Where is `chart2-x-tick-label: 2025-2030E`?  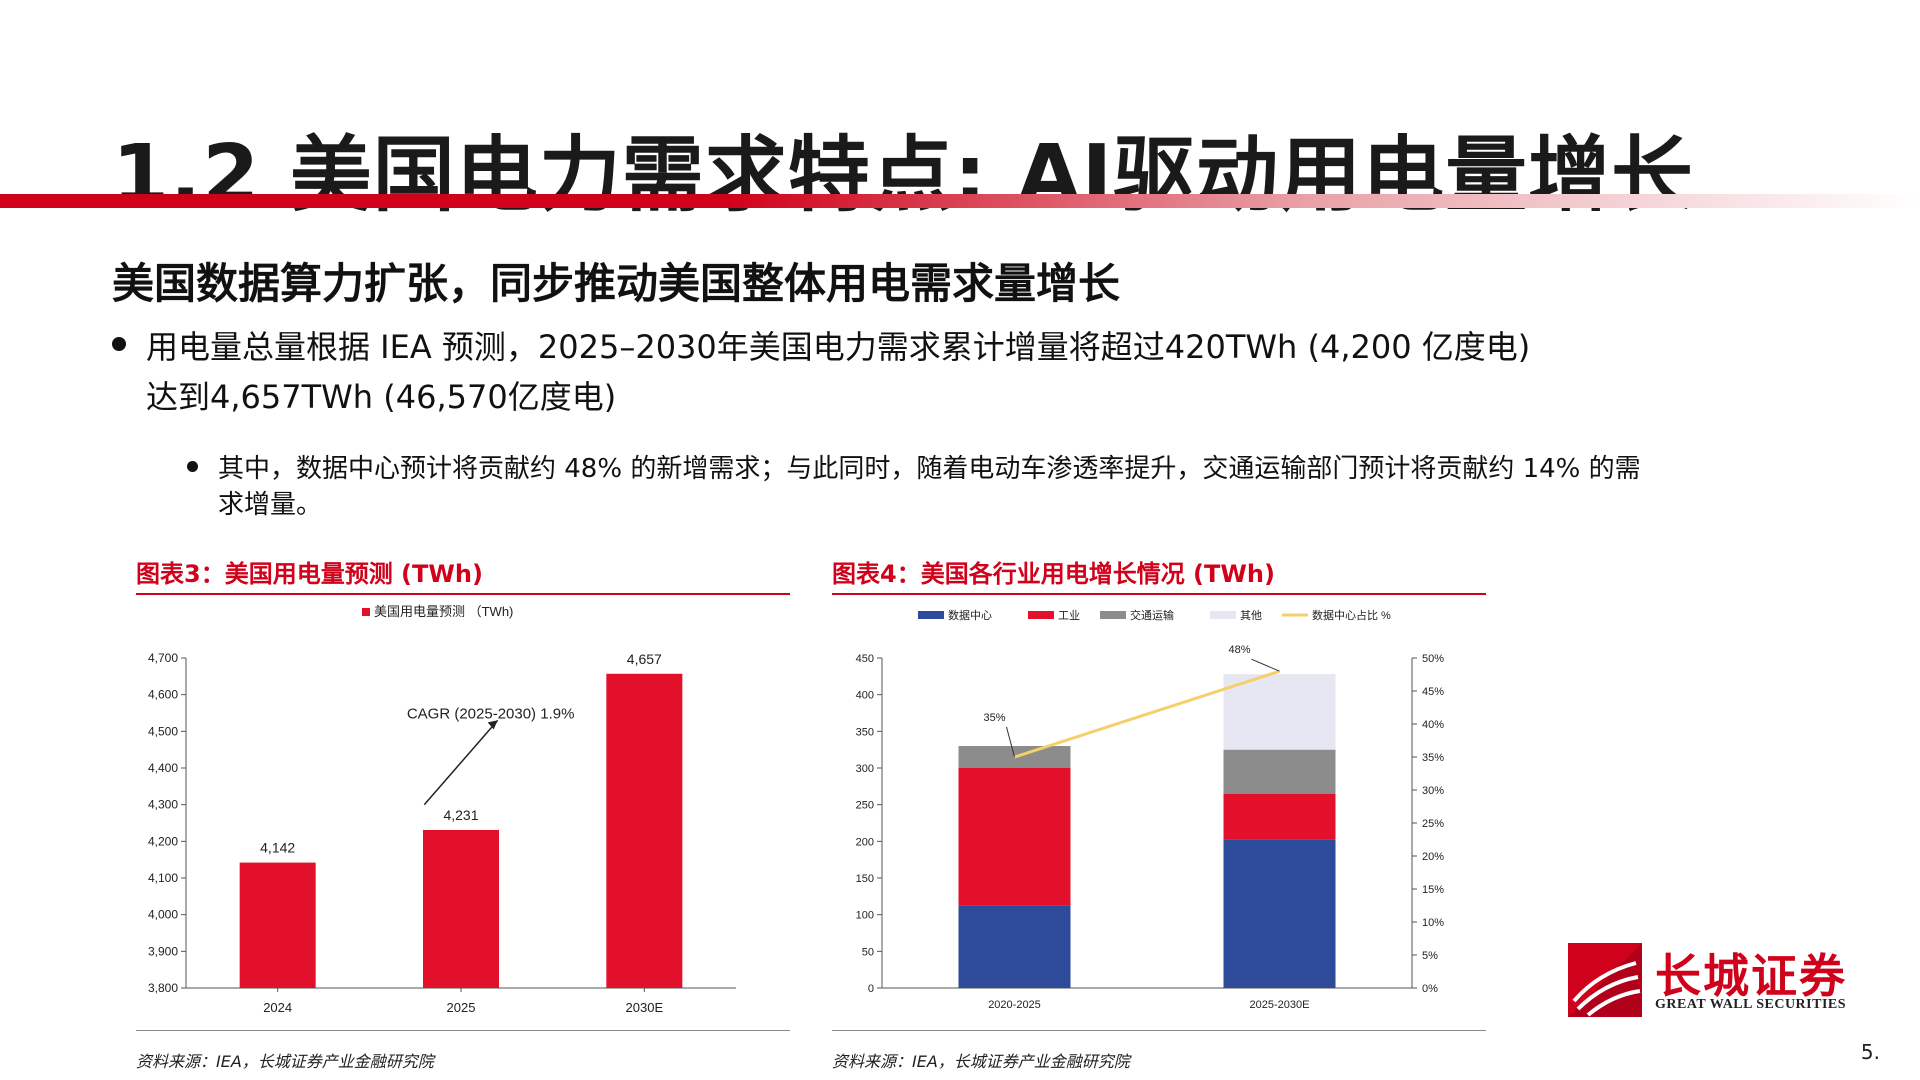 chart2-x-tick-label: 2025-2030E is located at coordinates (1280, 1005).